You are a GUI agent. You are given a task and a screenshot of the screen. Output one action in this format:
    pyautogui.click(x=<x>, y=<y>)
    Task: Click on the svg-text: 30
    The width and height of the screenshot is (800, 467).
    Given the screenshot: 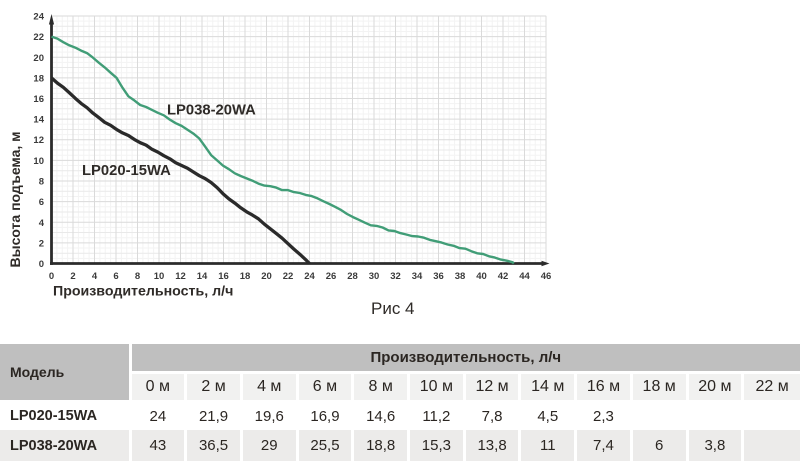 What is the action you would take?
    pyautogui.click(x=374, y=276)
    